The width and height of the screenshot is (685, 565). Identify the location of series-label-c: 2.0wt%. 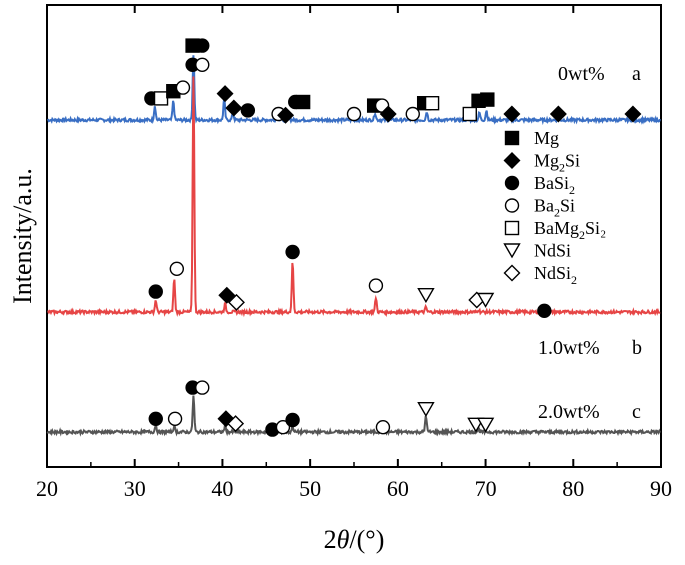
(569, 412).